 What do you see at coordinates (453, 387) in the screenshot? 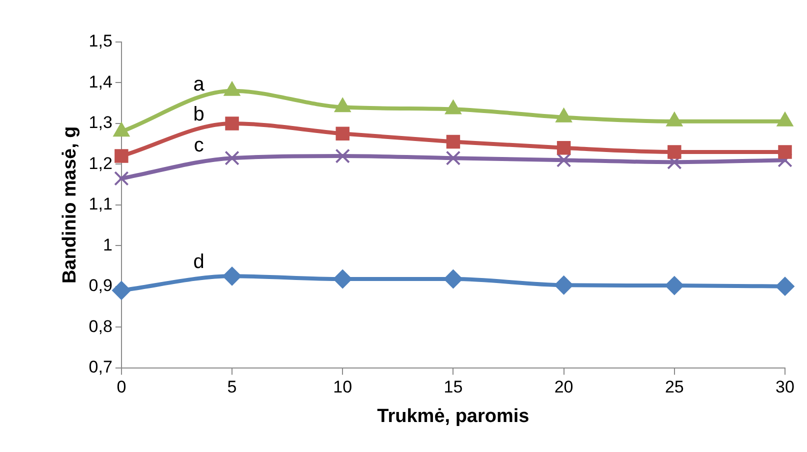
I see `x-tick-label: 15` at bounding box center [453, 387].